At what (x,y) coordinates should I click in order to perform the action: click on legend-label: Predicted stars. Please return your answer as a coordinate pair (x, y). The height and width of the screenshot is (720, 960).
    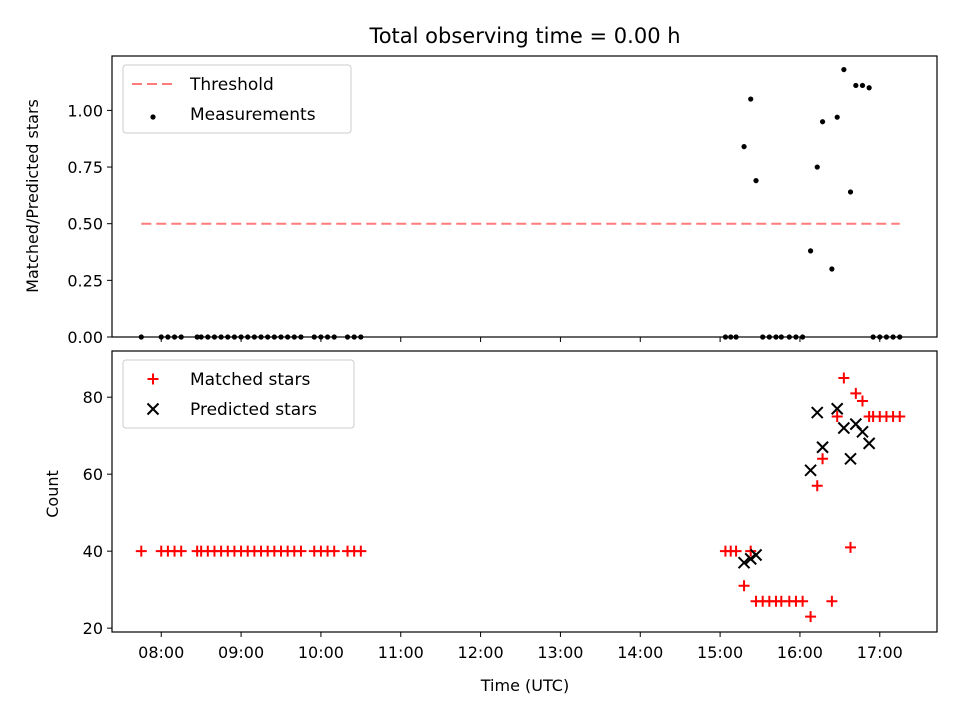
    Looking at the image, I should click on (253, 410).